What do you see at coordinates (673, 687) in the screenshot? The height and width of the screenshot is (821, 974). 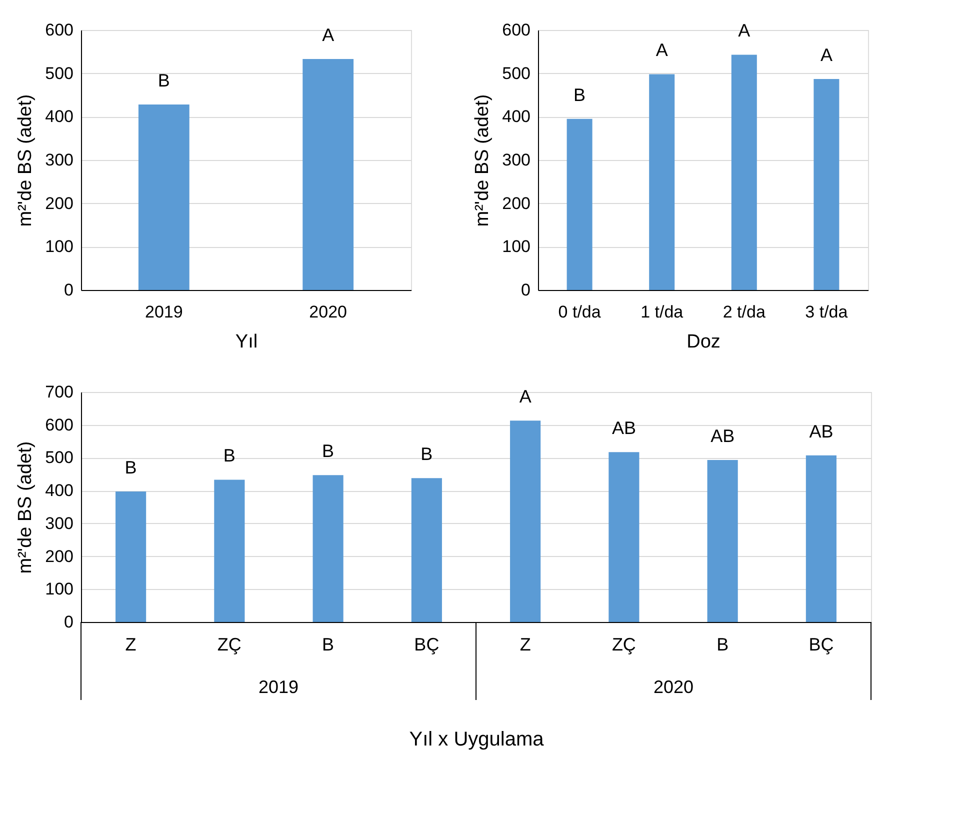 I see `text: 2020` at bounding box center [673, 687].